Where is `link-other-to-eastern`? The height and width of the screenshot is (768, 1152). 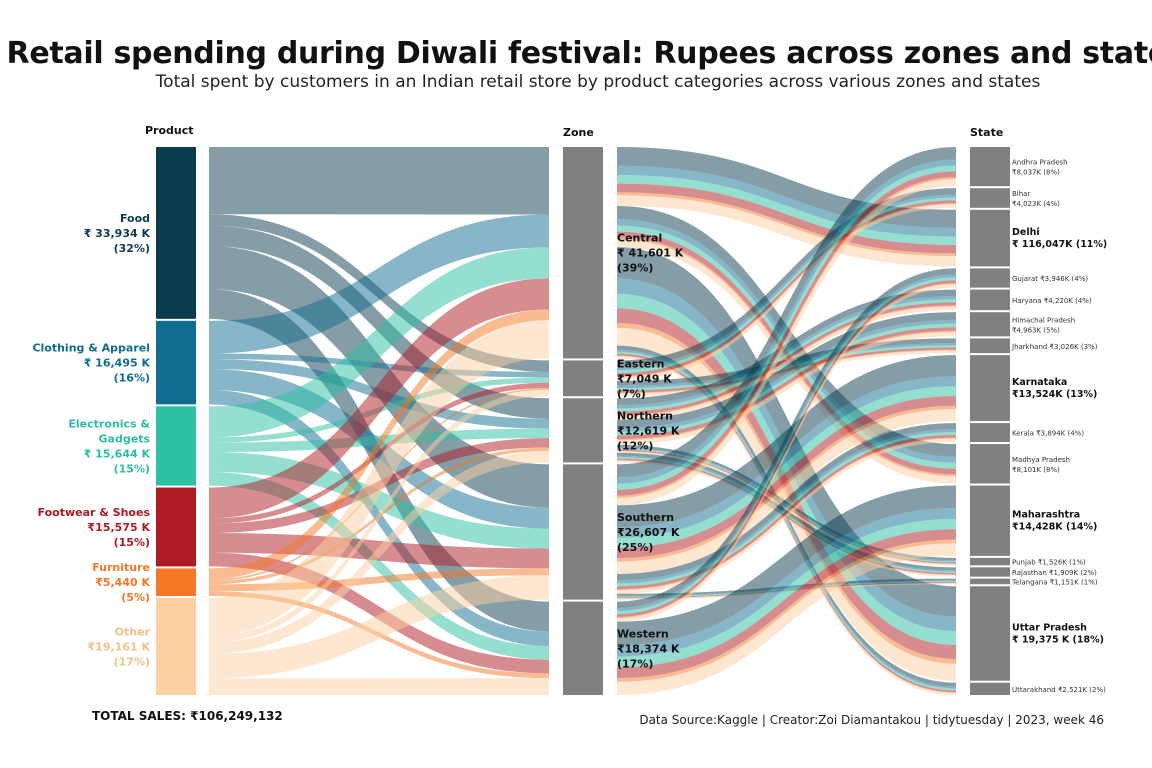
link-other-to-eastern is located at coordinates (379, 516).